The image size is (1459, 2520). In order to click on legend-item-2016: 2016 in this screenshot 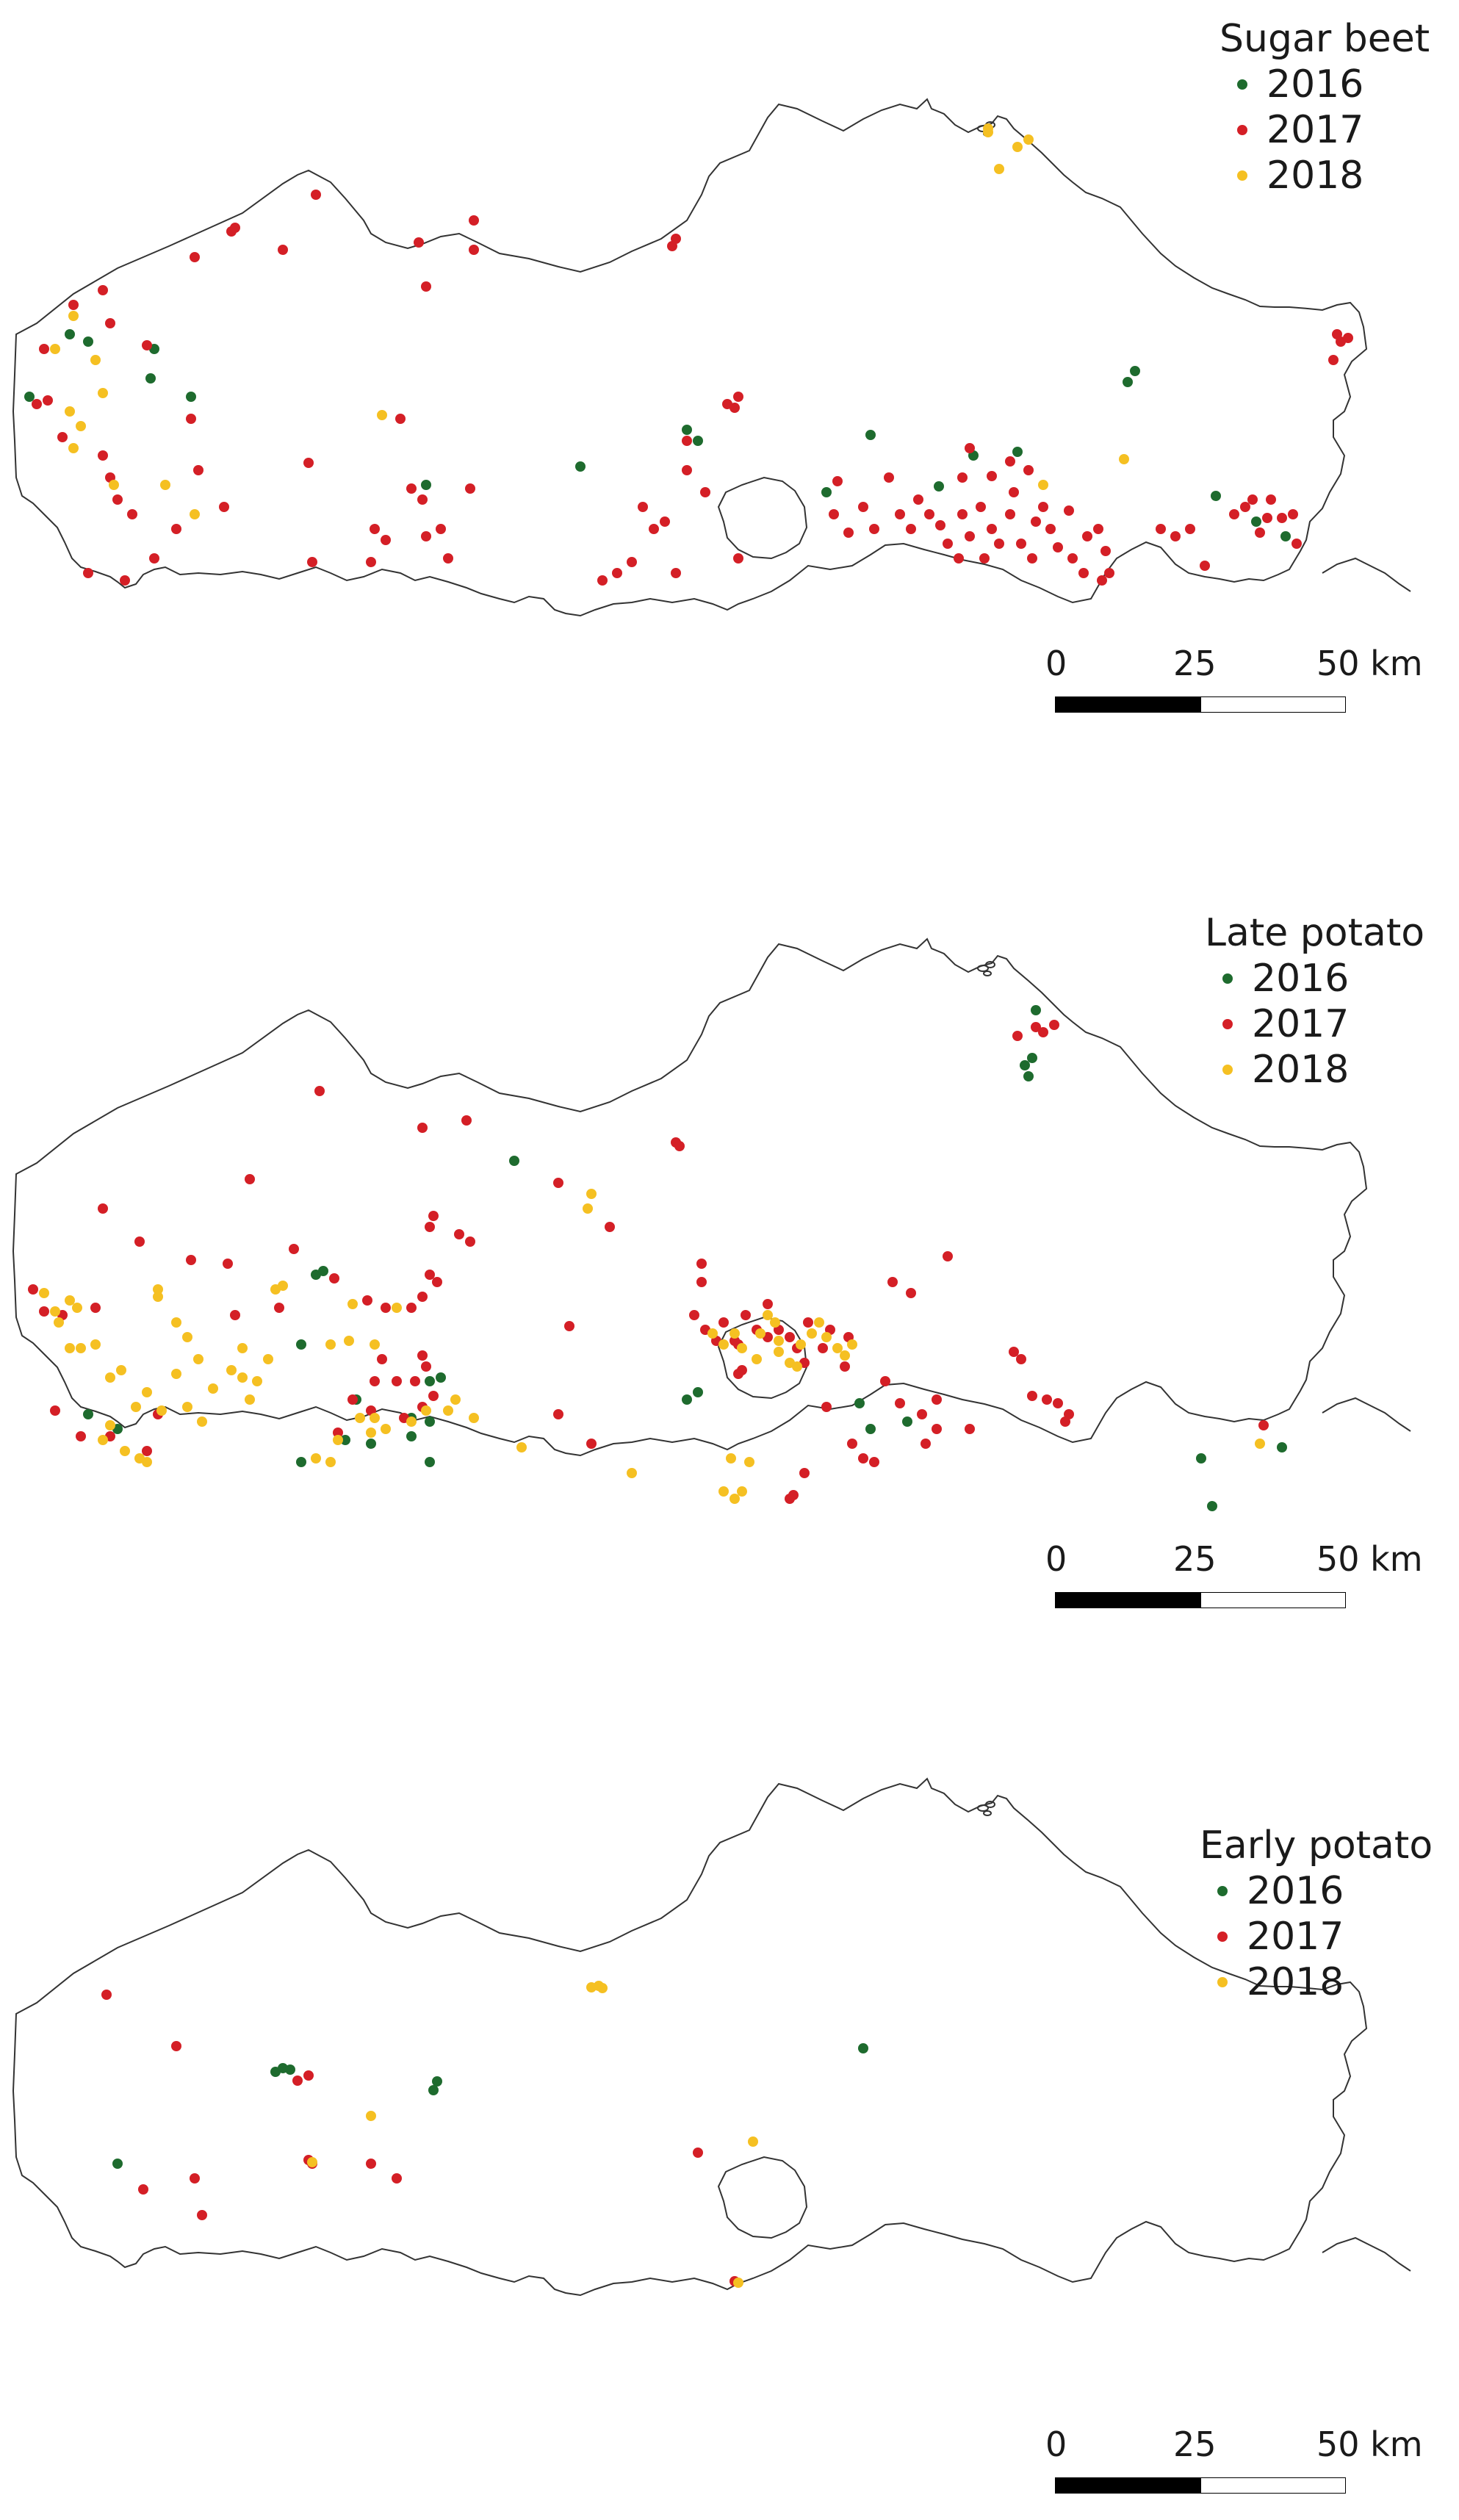, I will do `click(1325, 85)`.